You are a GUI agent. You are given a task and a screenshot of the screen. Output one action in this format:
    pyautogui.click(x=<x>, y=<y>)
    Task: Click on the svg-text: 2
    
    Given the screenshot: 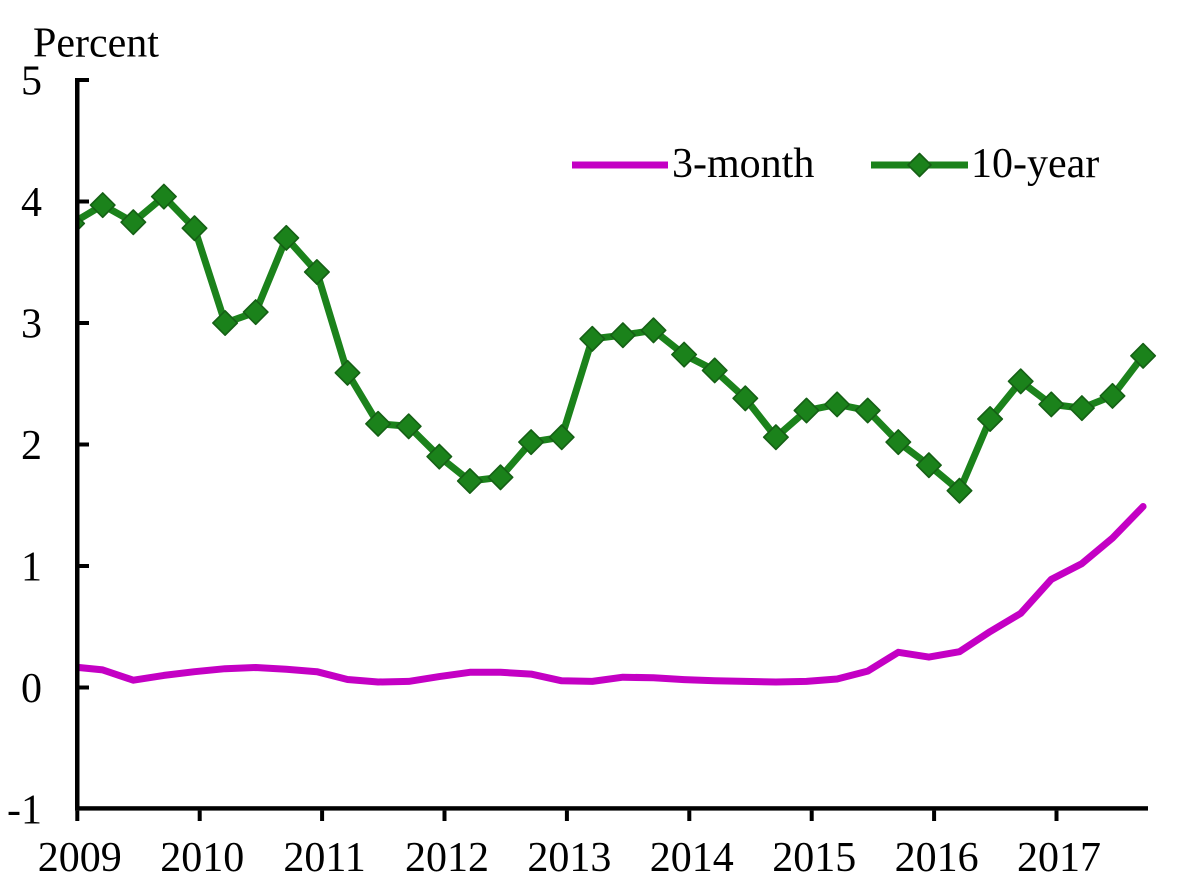 What is the action you would take?
    pyautogui.click(x=31, y=446)
    